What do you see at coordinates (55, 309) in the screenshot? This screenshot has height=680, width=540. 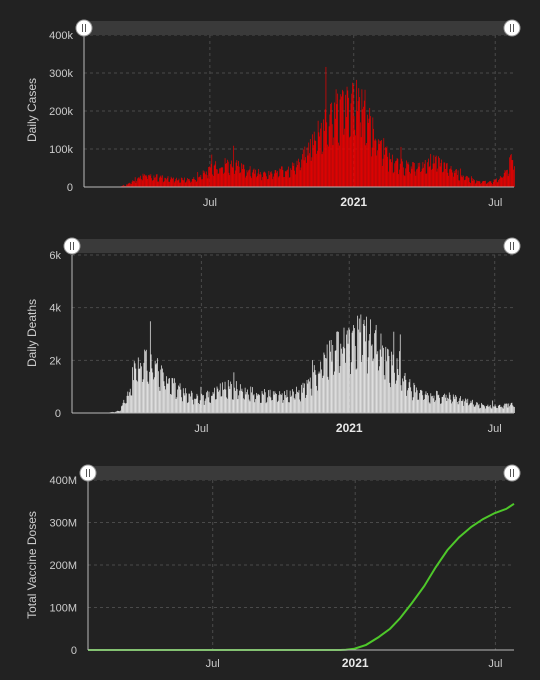 I see `y-tick-label: 4k` at bounding box center [55, 309].